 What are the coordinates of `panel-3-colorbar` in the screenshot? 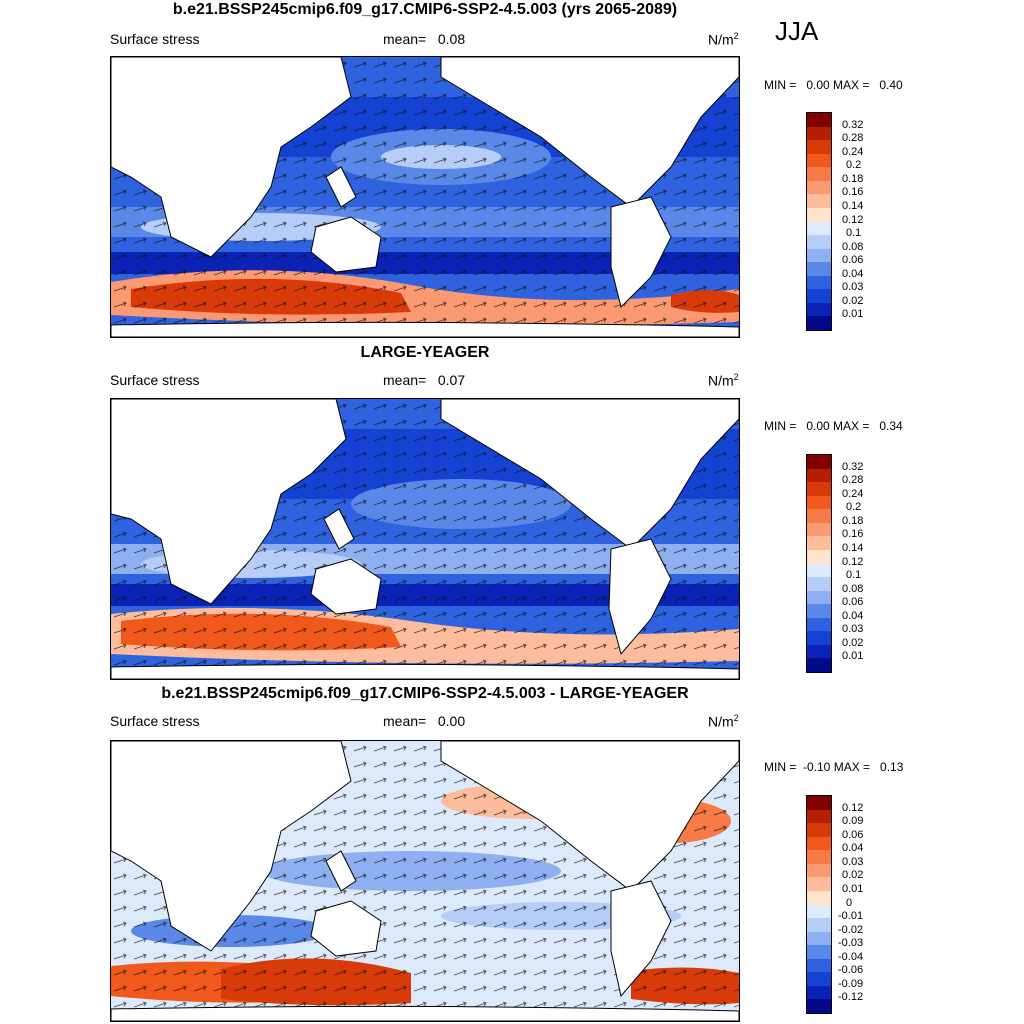 It's located at (819, 904).